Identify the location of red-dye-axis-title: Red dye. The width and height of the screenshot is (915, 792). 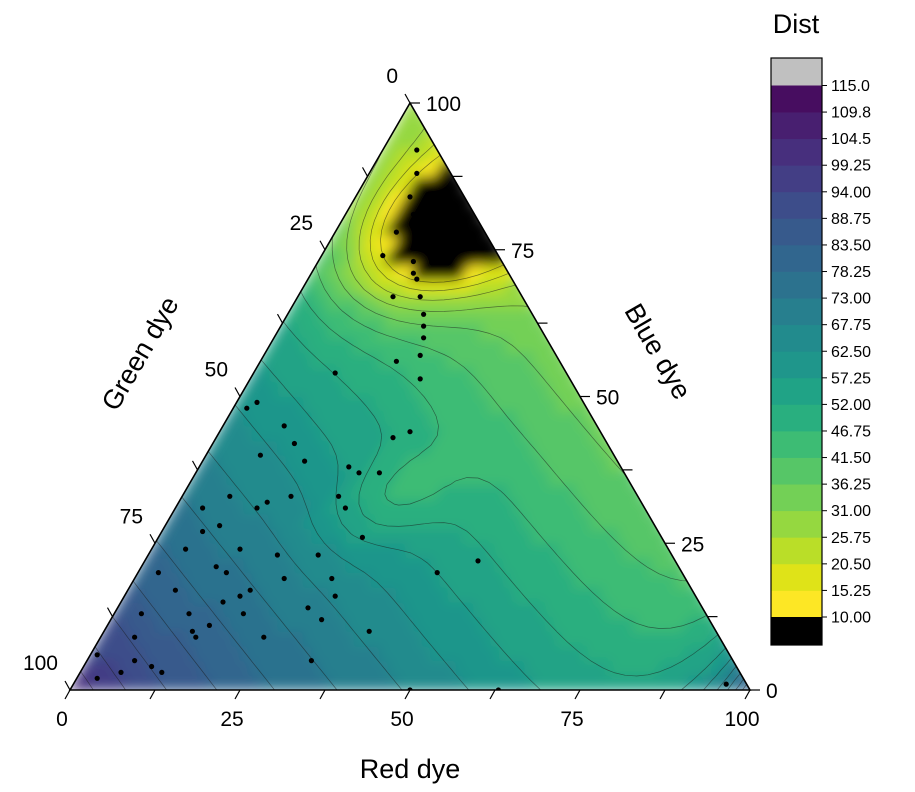
(410, 769).